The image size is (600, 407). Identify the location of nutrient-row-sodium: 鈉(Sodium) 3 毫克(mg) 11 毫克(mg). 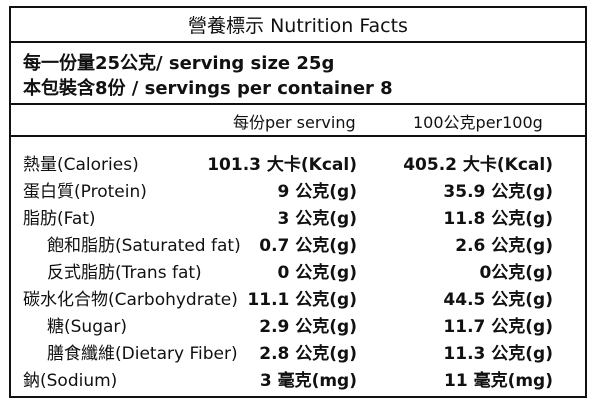
(298, 377).